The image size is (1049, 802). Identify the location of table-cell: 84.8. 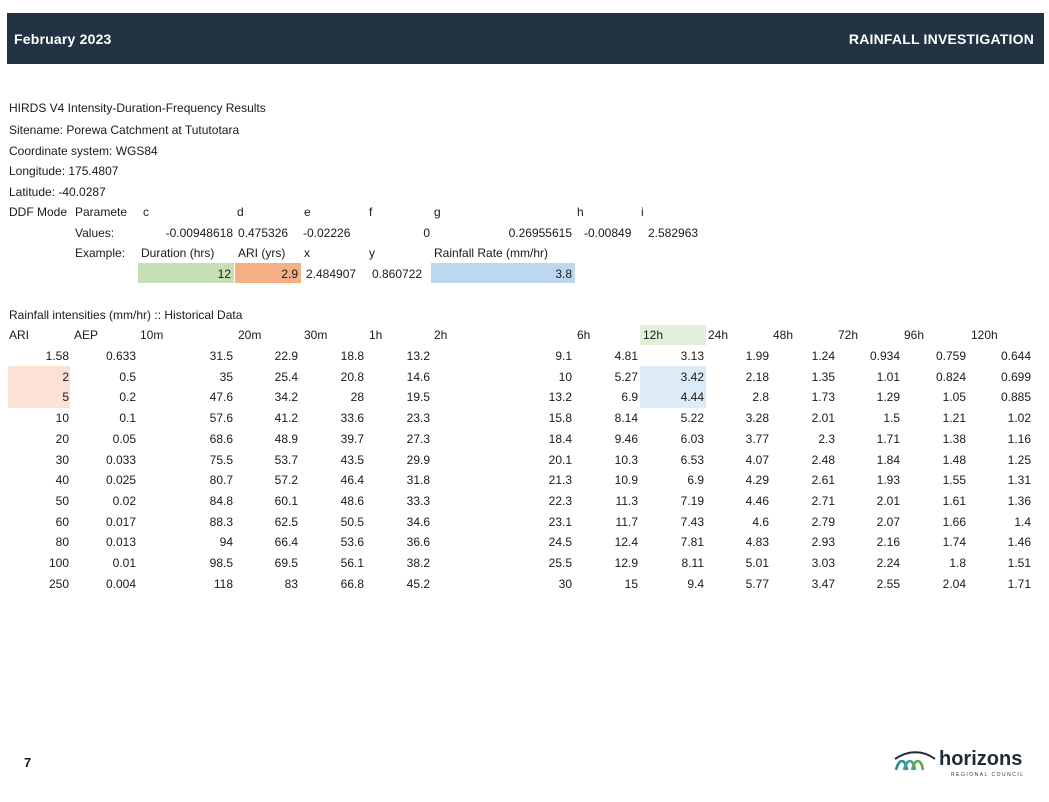
(221, 501).